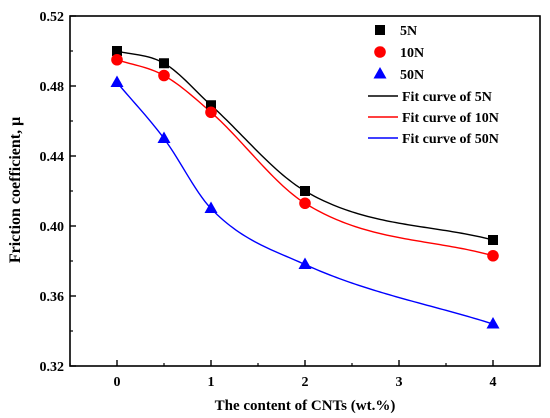 This screenshot has width=550, height=418. Describe the element at coordinates (493, 382) in the screenshot. I see `x-tick-label: 4` at that location.